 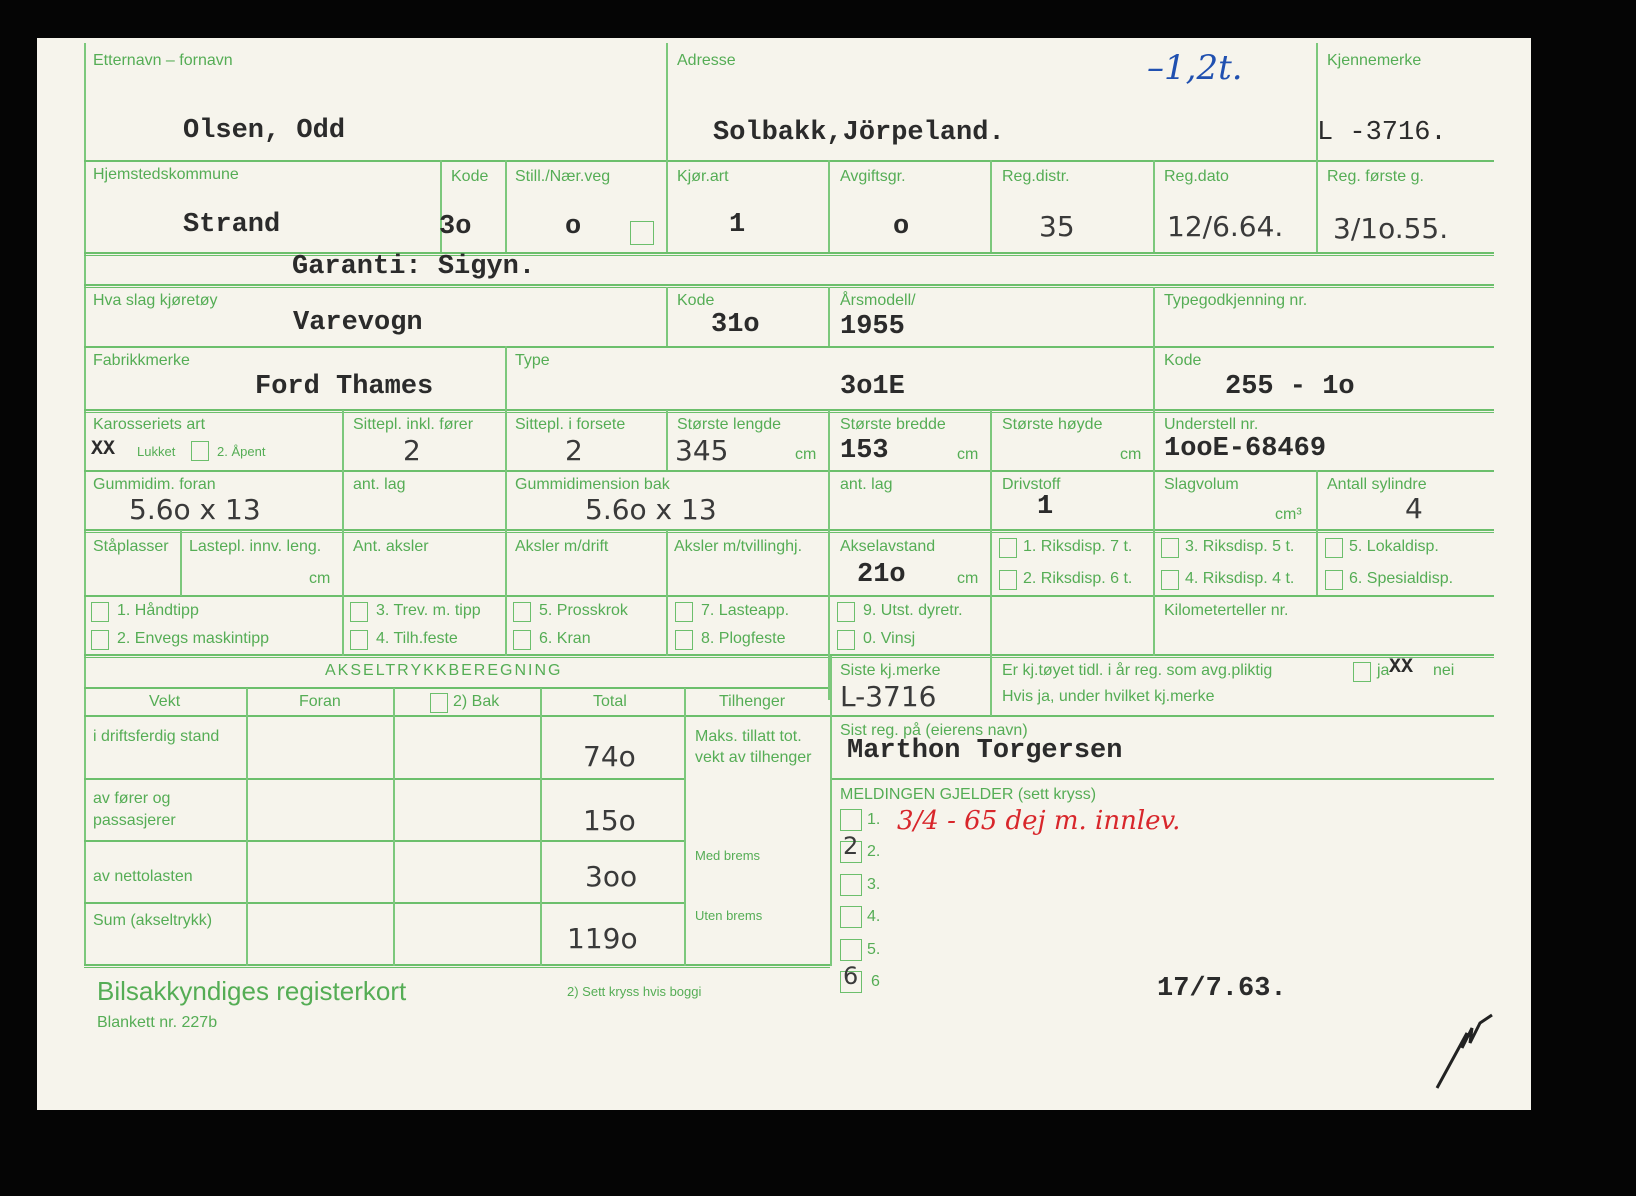 I want to click on label-max-length: Største lengde, so click(x=729, y=424).